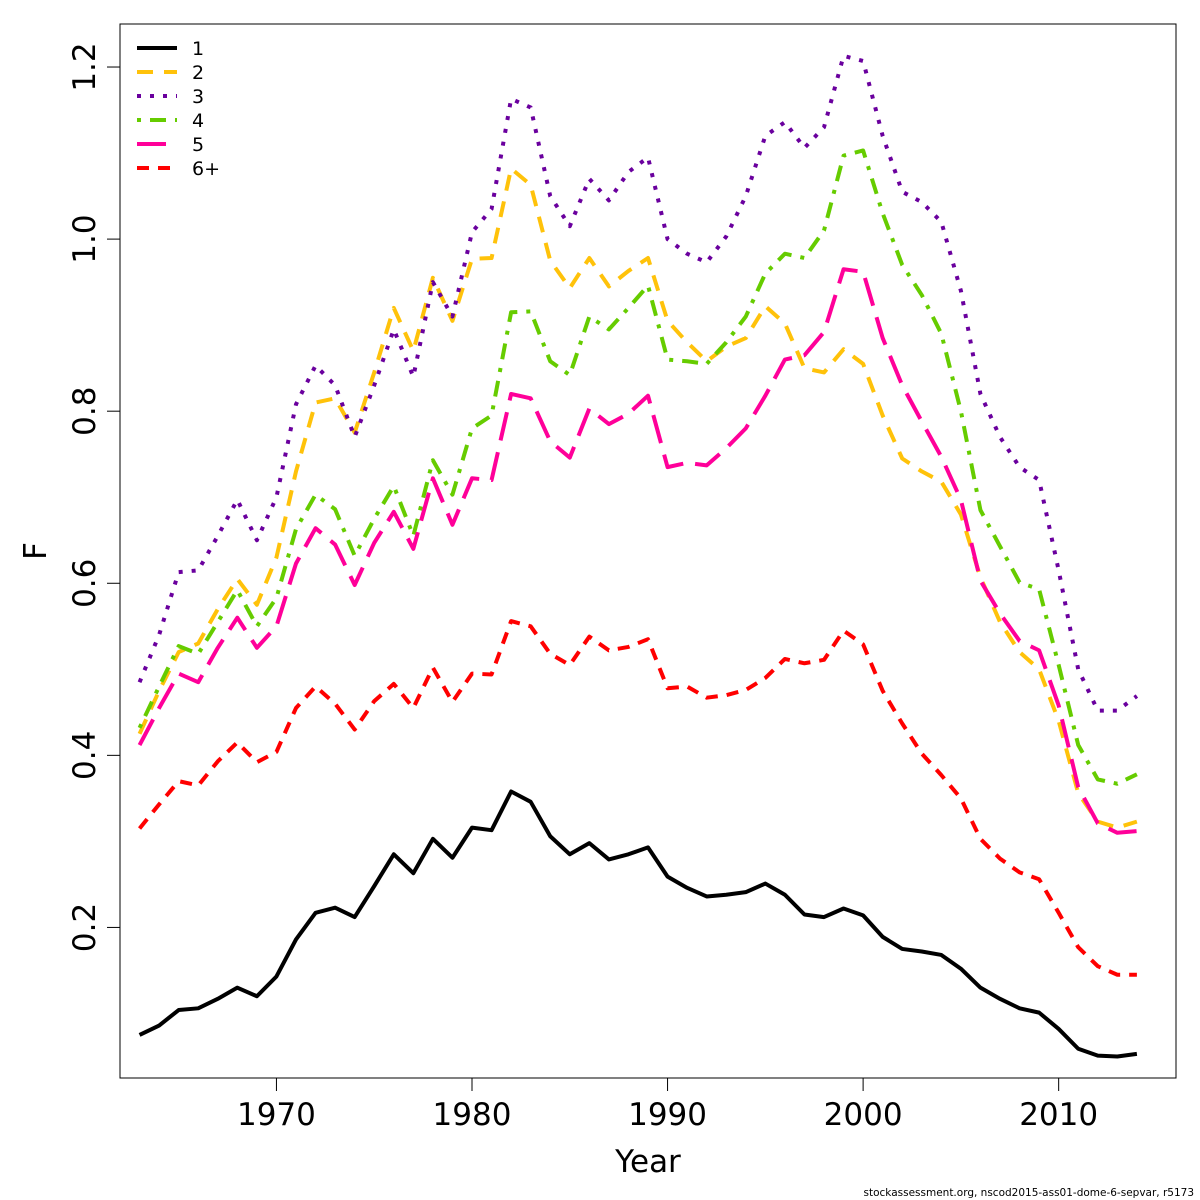 This screenshot has height=1200, width=1200. What do you see at coordinates (198, 121) in the screenshot?
I see `legend-label: 4` at bounding box center [198, 121].